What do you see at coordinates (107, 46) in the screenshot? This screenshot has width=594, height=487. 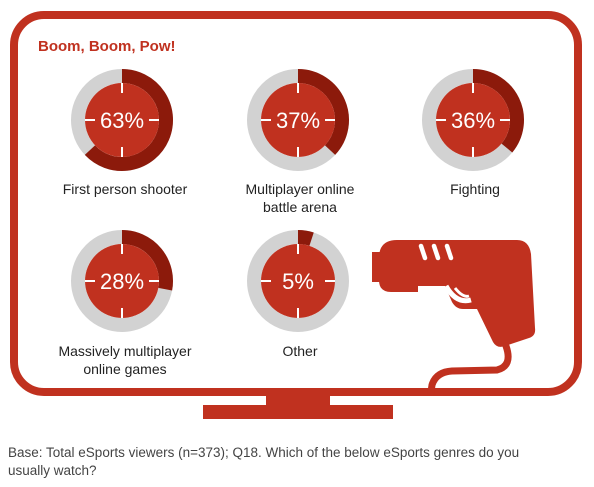 I see `chart-title: Boom, Boom, Pow!` at bounding box center [107, 46].